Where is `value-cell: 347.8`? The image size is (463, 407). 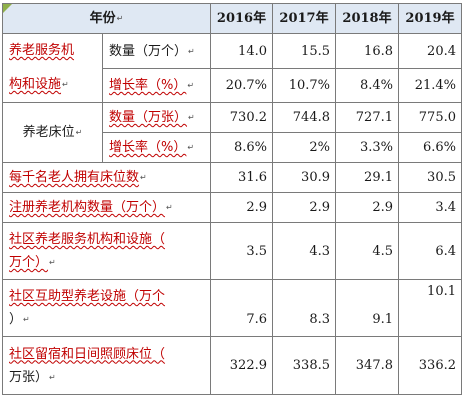 value-cell: 347.8 is located at coordinates (367, 365).